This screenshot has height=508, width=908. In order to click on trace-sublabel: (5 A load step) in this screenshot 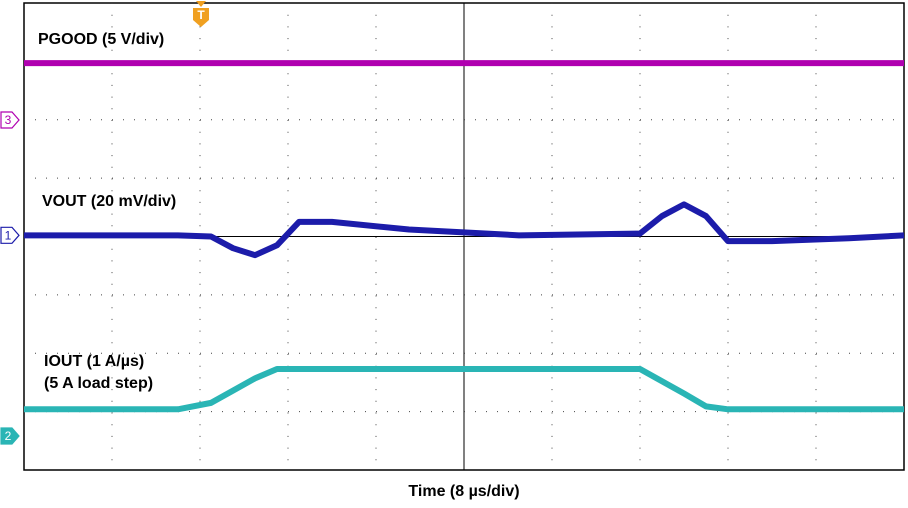, I will do `click(98, 383)`.